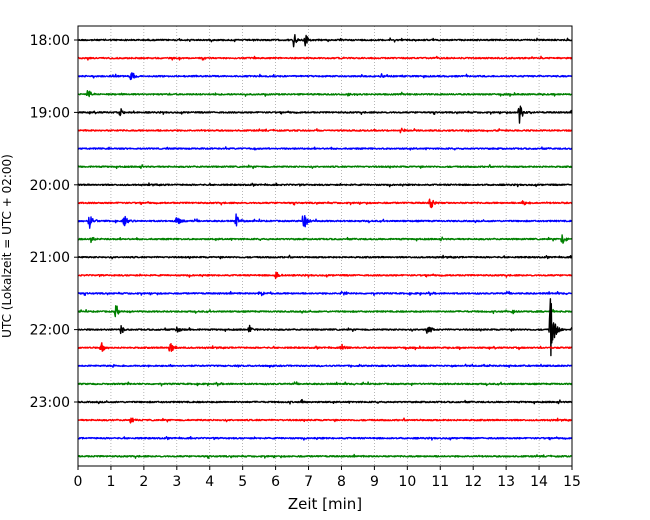 This screenshot has width=650, height=520. What do you see at coordinates (50, 113) in the screenshot?
I see `y-tick-label: 19:00` at bounding box center [50, 113].